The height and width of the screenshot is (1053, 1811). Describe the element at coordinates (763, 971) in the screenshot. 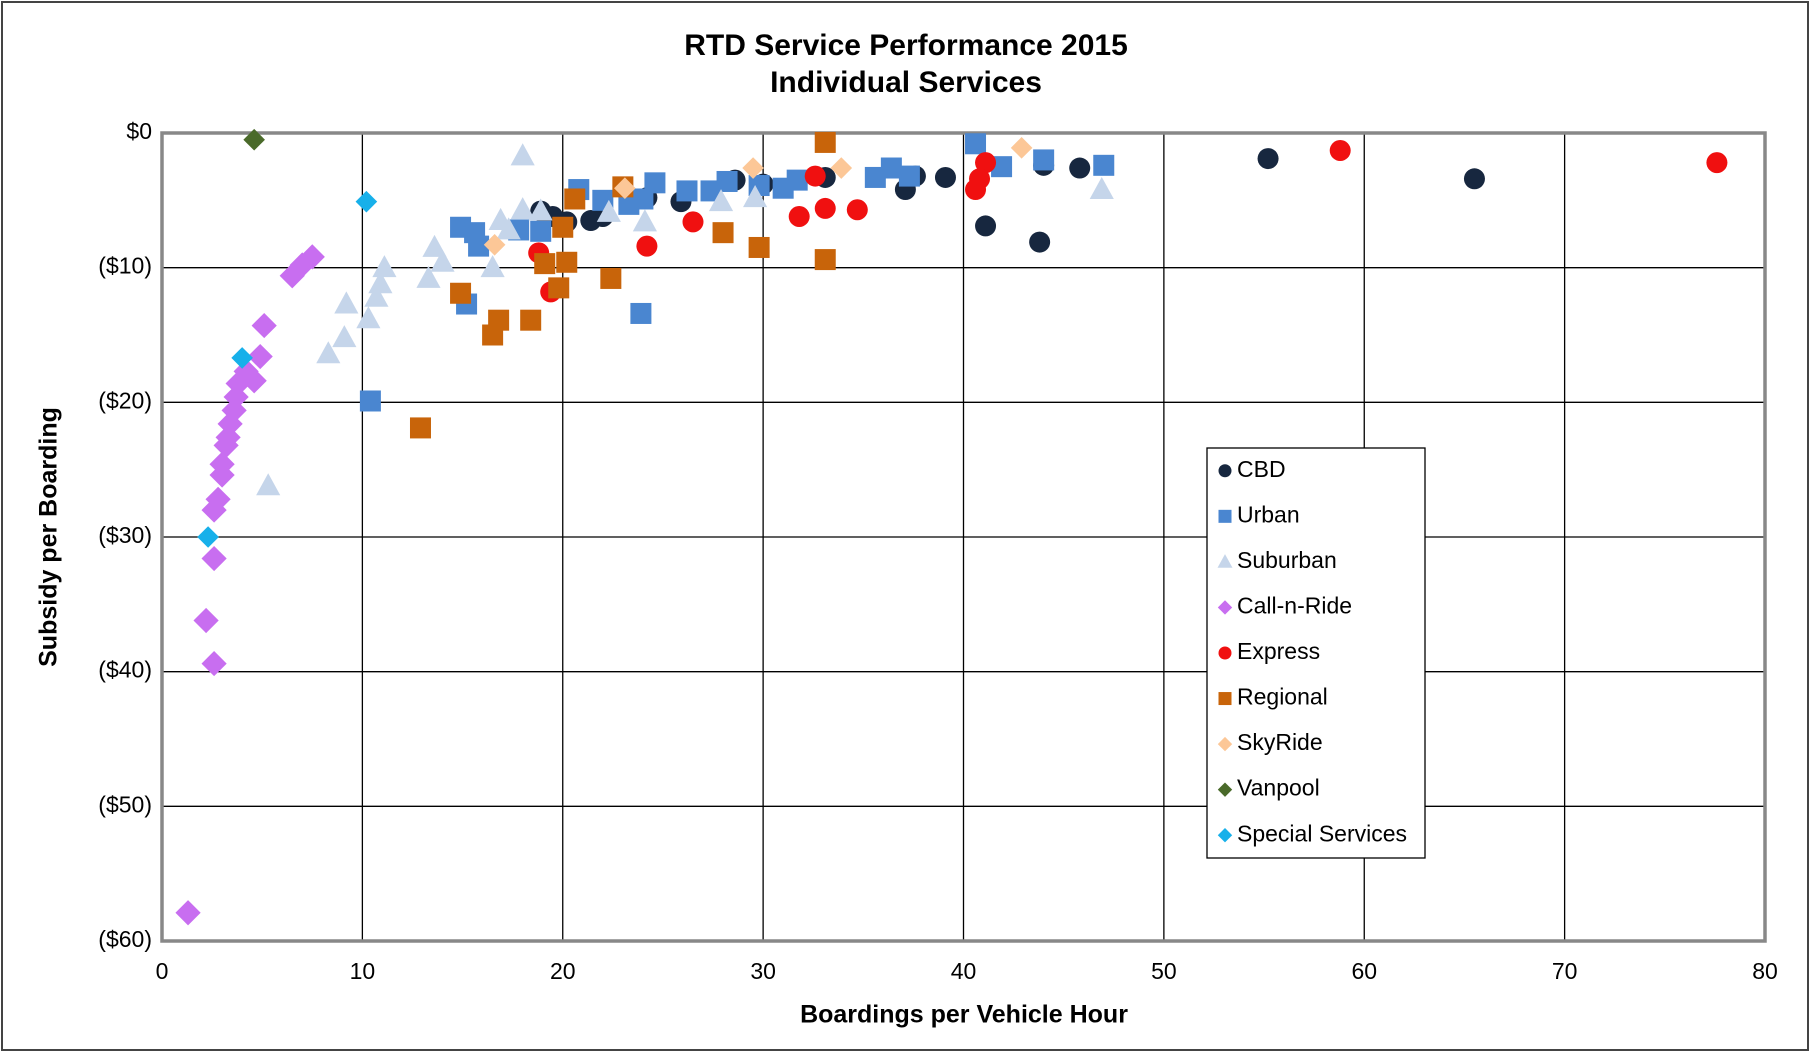

I see `x-tick-label: 30` at that location.